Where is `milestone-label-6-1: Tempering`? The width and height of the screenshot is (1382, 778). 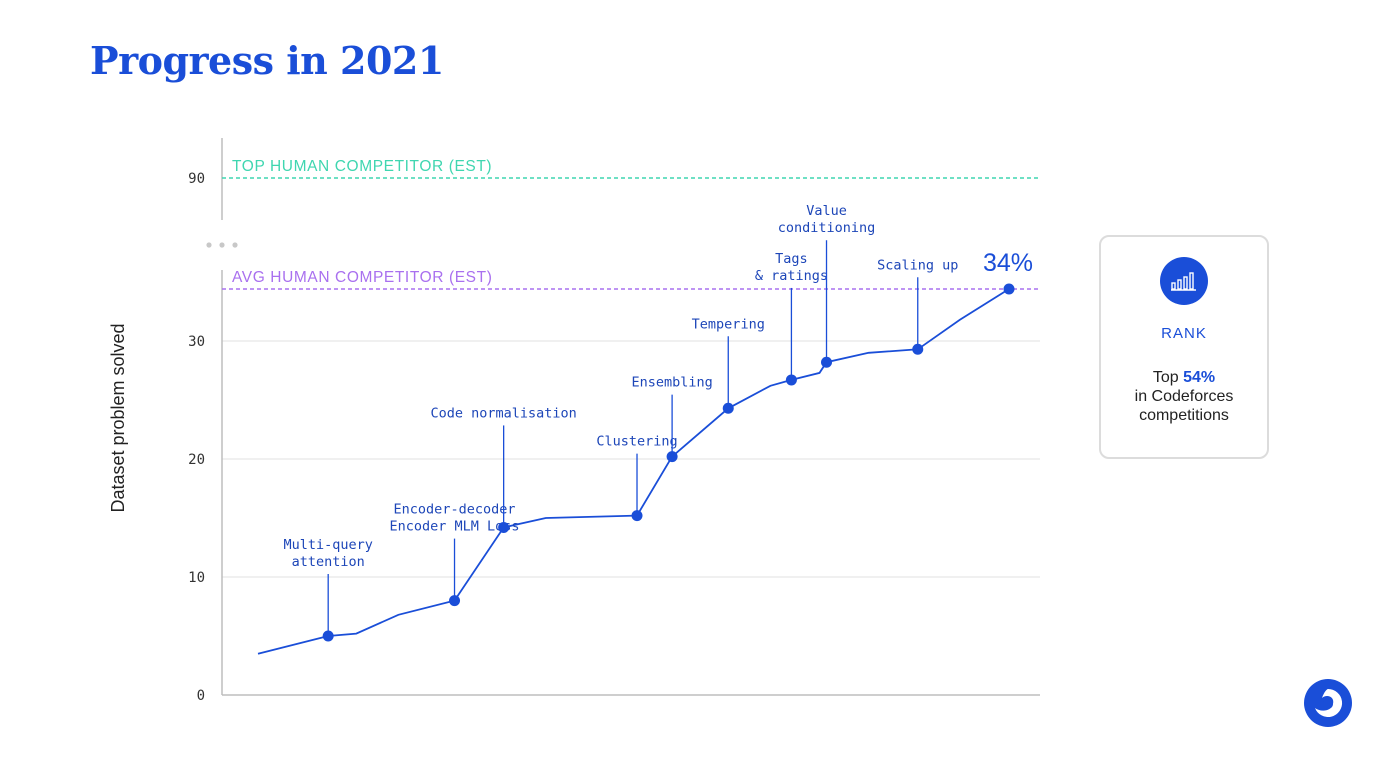 milestone-label-6-1: Tempering is located at coordinates (728, 324).